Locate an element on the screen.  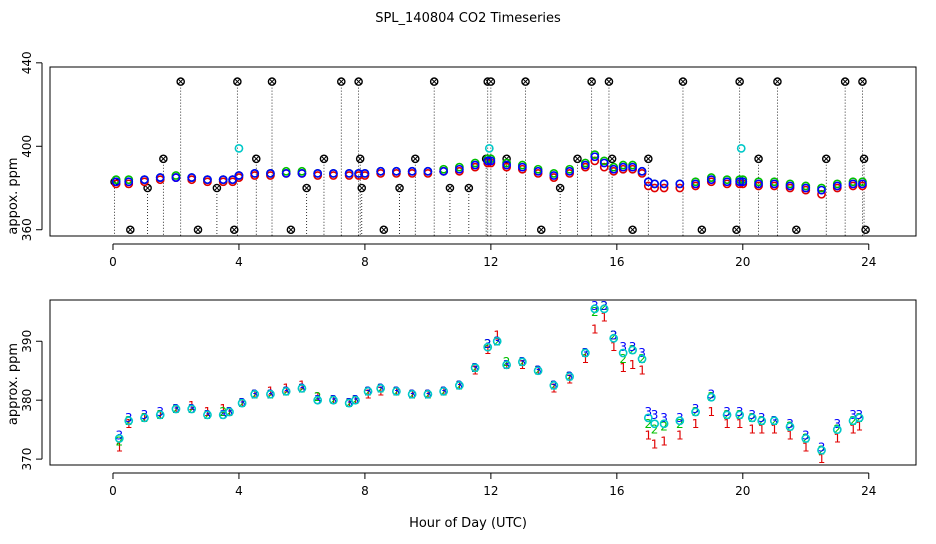
x-tick-label: 12 is located at coordinates (490, 262).